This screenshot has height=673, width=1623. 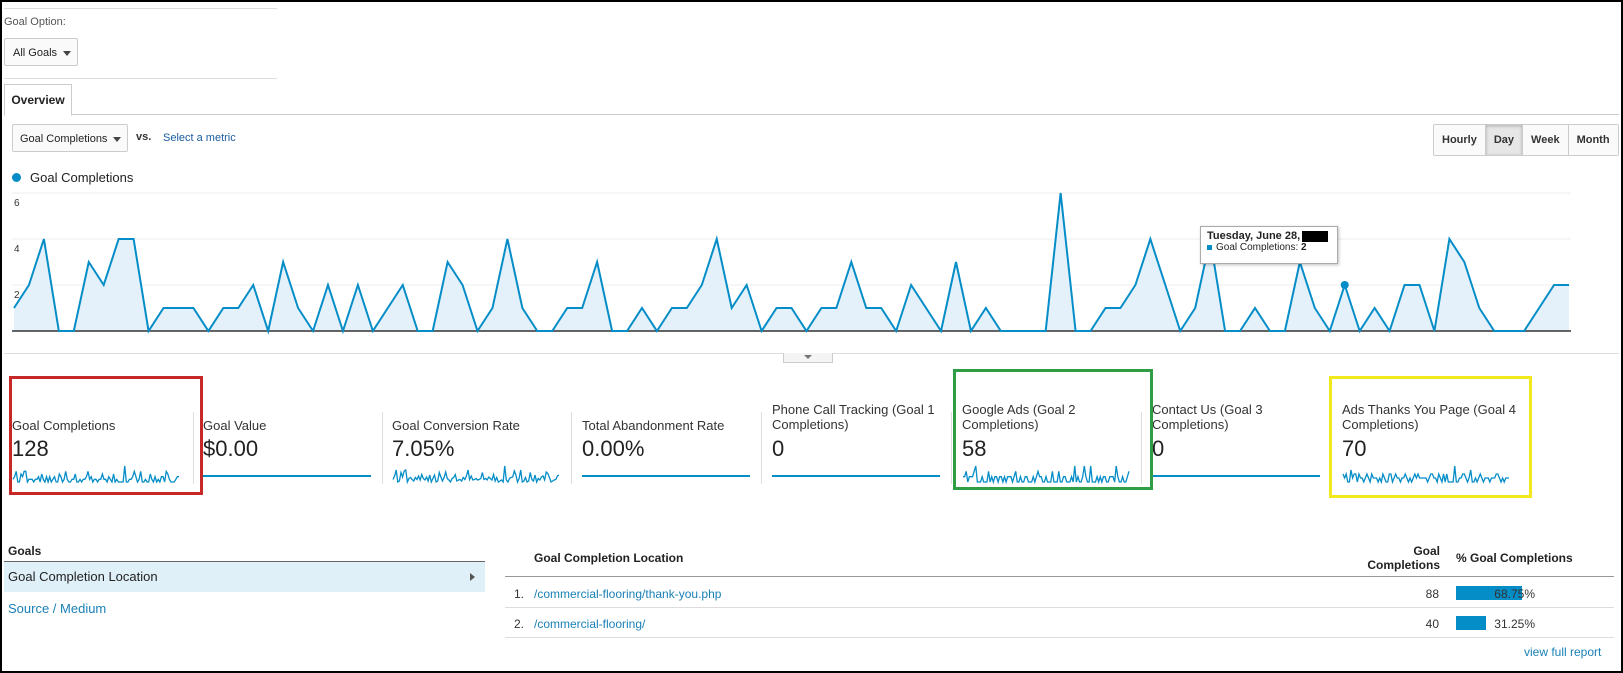 I want to click on scorecard-value: 7.05%, so click(x=423, y=448).